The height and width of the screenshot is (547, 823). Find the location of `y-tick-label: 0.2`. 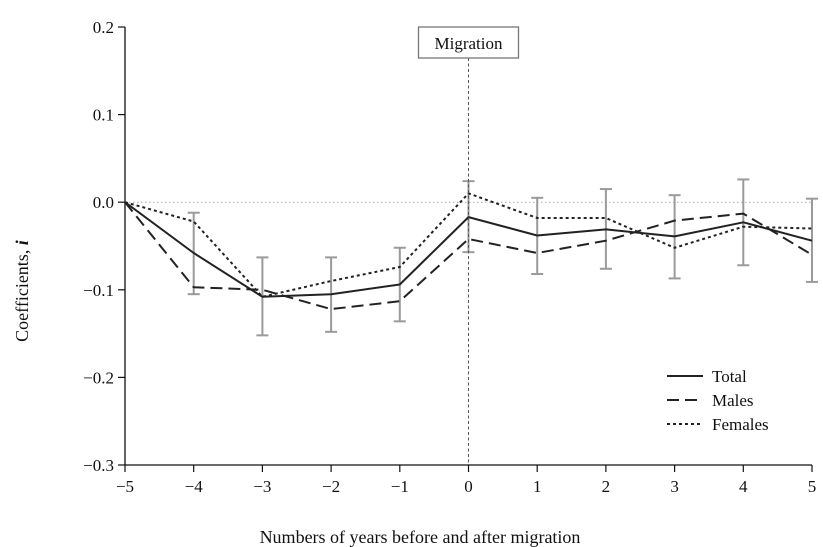

y-tick-label: 0.2 is located at coordinates (103, 27).